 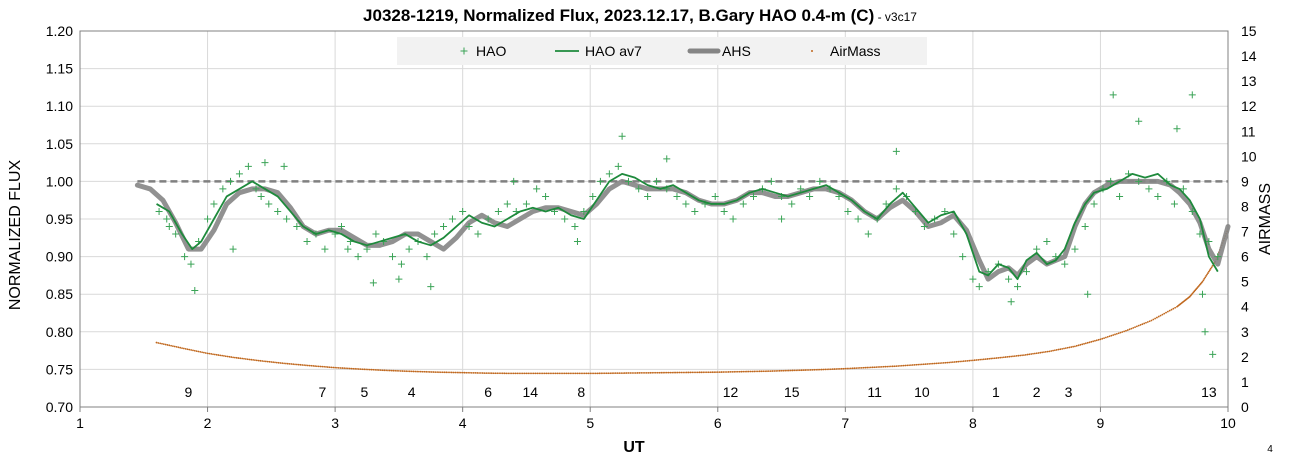 I want to click on y-tick-label: 0.80, so click(x=59, y=332).